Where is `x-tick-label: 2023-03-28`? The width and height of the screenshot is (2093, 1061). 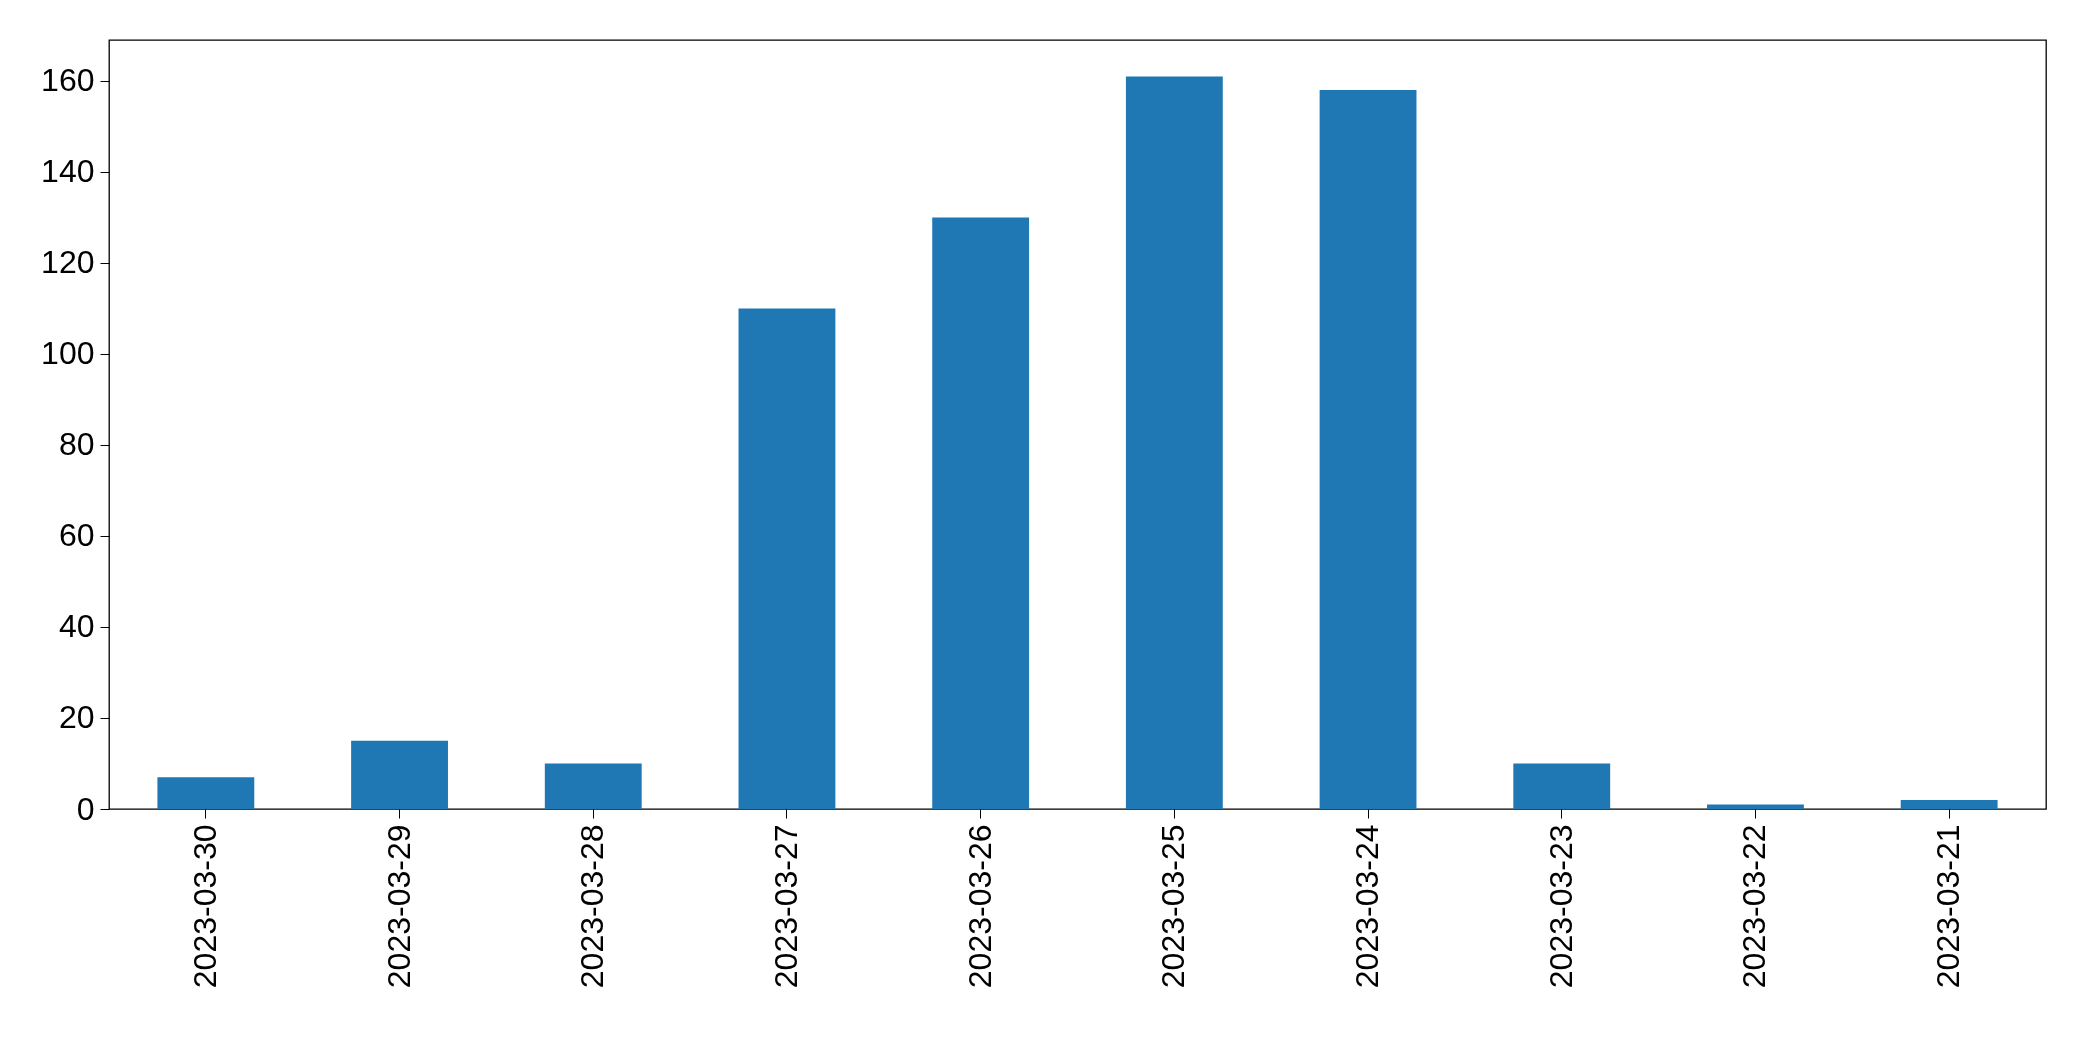
x-tick-label: 2023-03-28 is located at coordinates (592, 906).